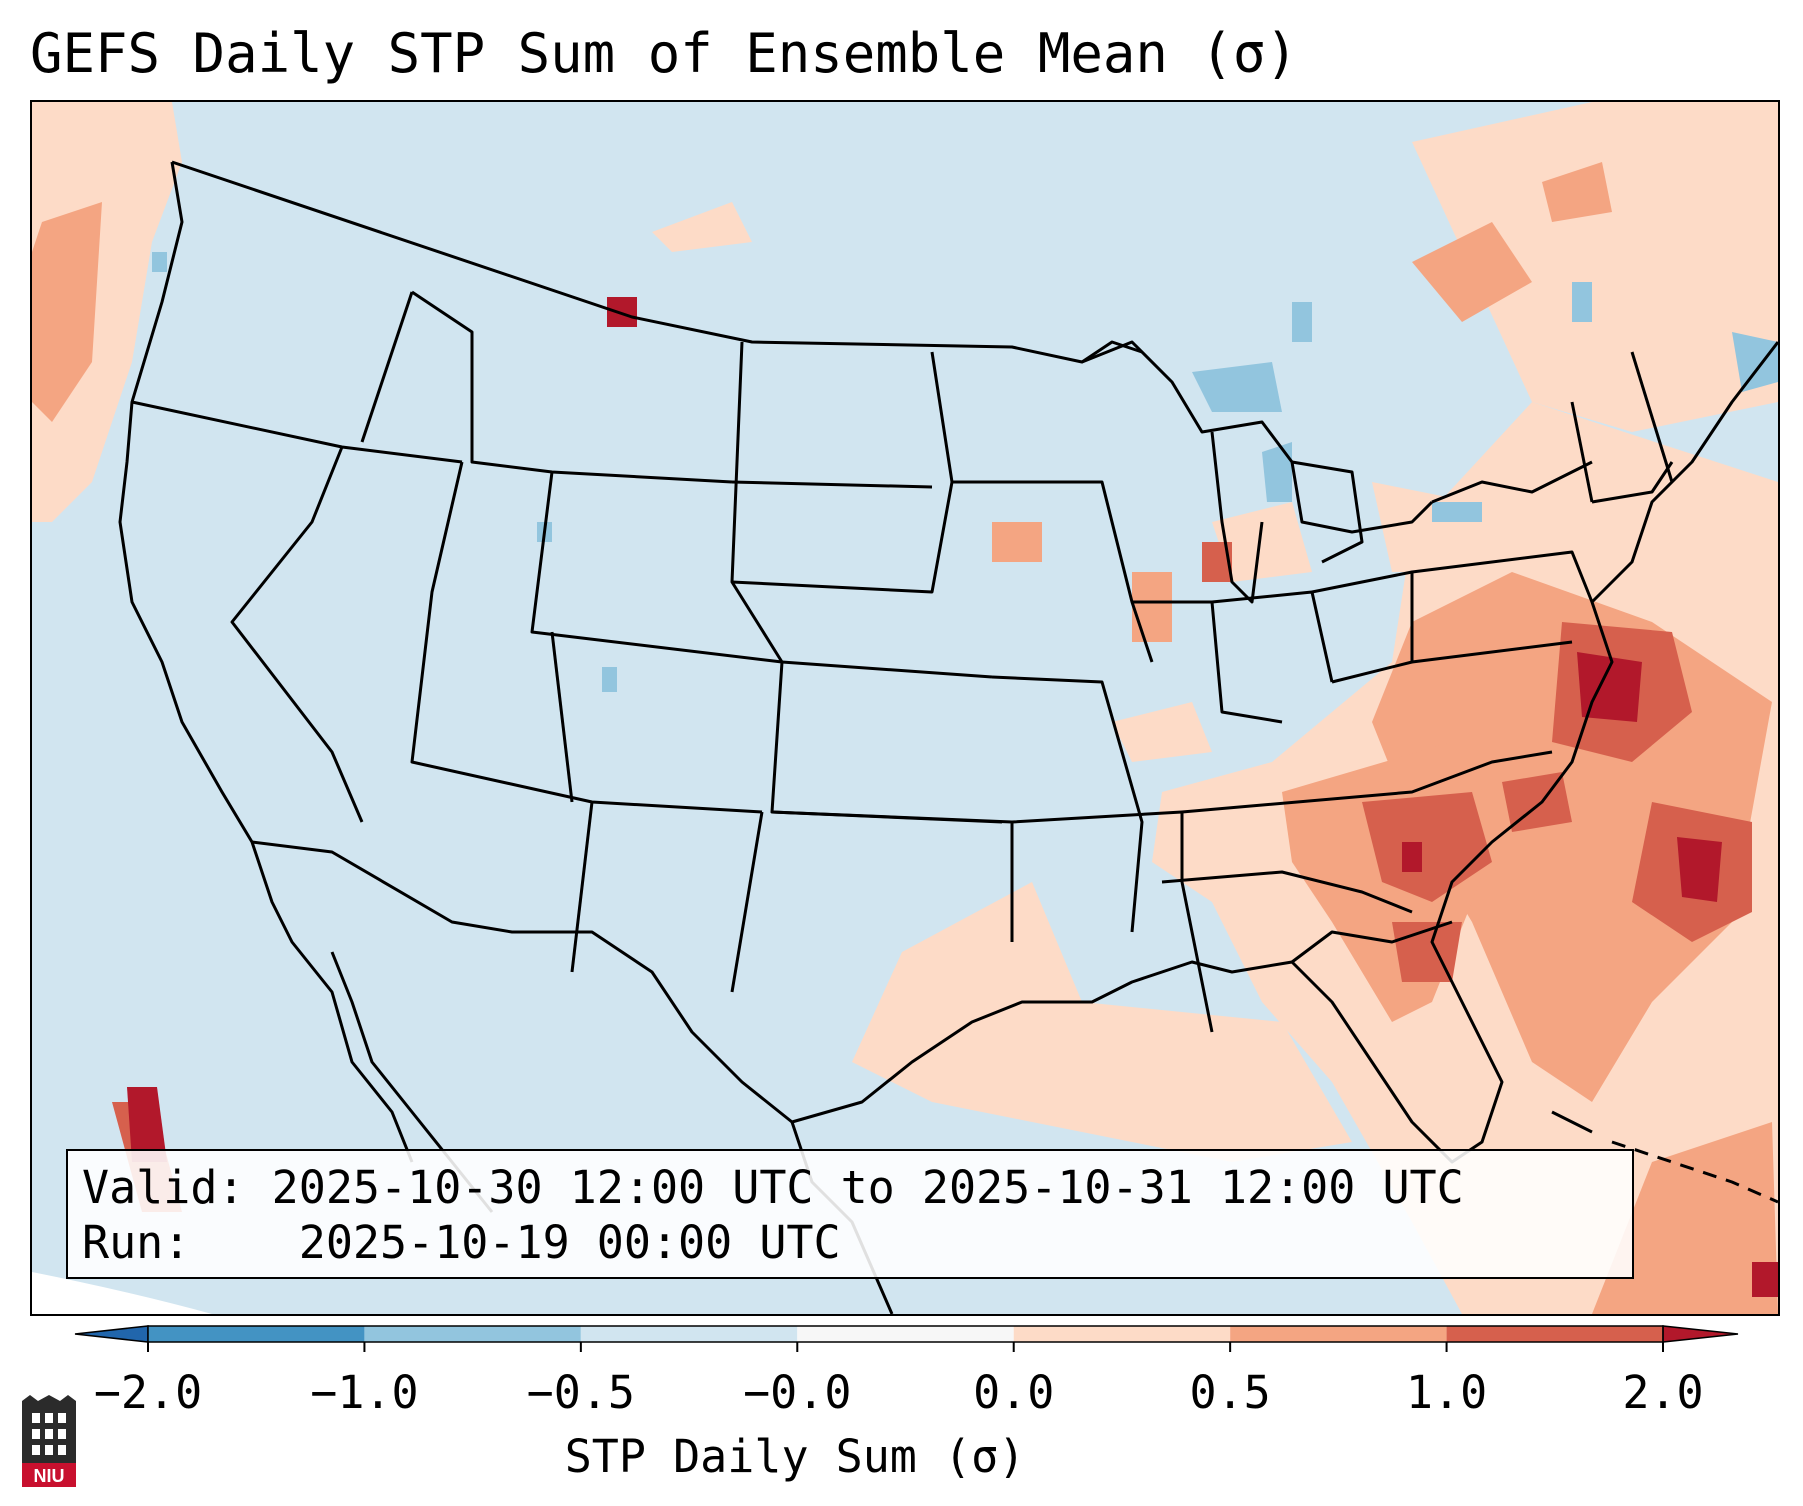 The height and width of the screenshot is (1506, 1803). Describe the element at coordinates (122, 1293) in the screenshot. I see `projection-edge-left` at that location.